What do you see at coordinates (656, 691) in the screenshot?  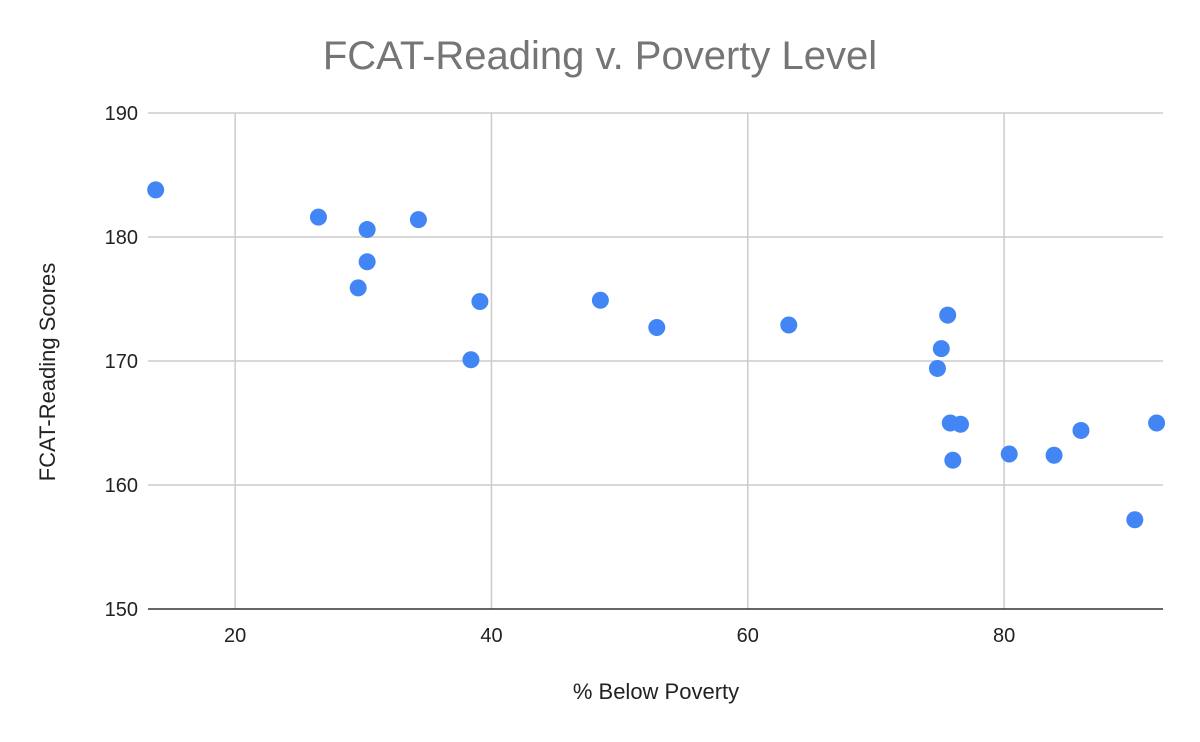 I see `x-axis-label: % Below Poverty` at bounding box center [656, 691].